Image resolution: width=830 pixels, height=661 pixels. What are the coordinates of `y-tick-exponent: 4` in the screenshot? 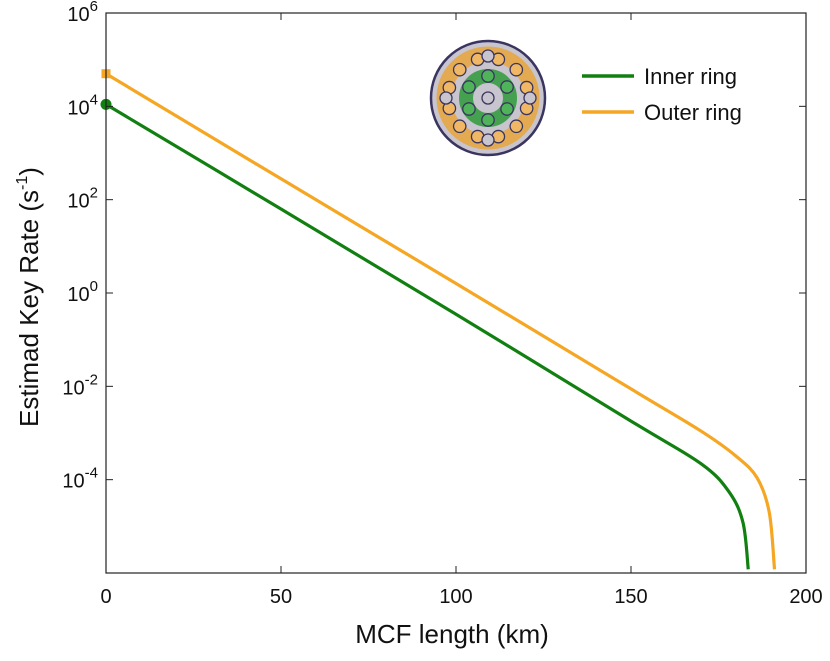 It's located at (94, 99).